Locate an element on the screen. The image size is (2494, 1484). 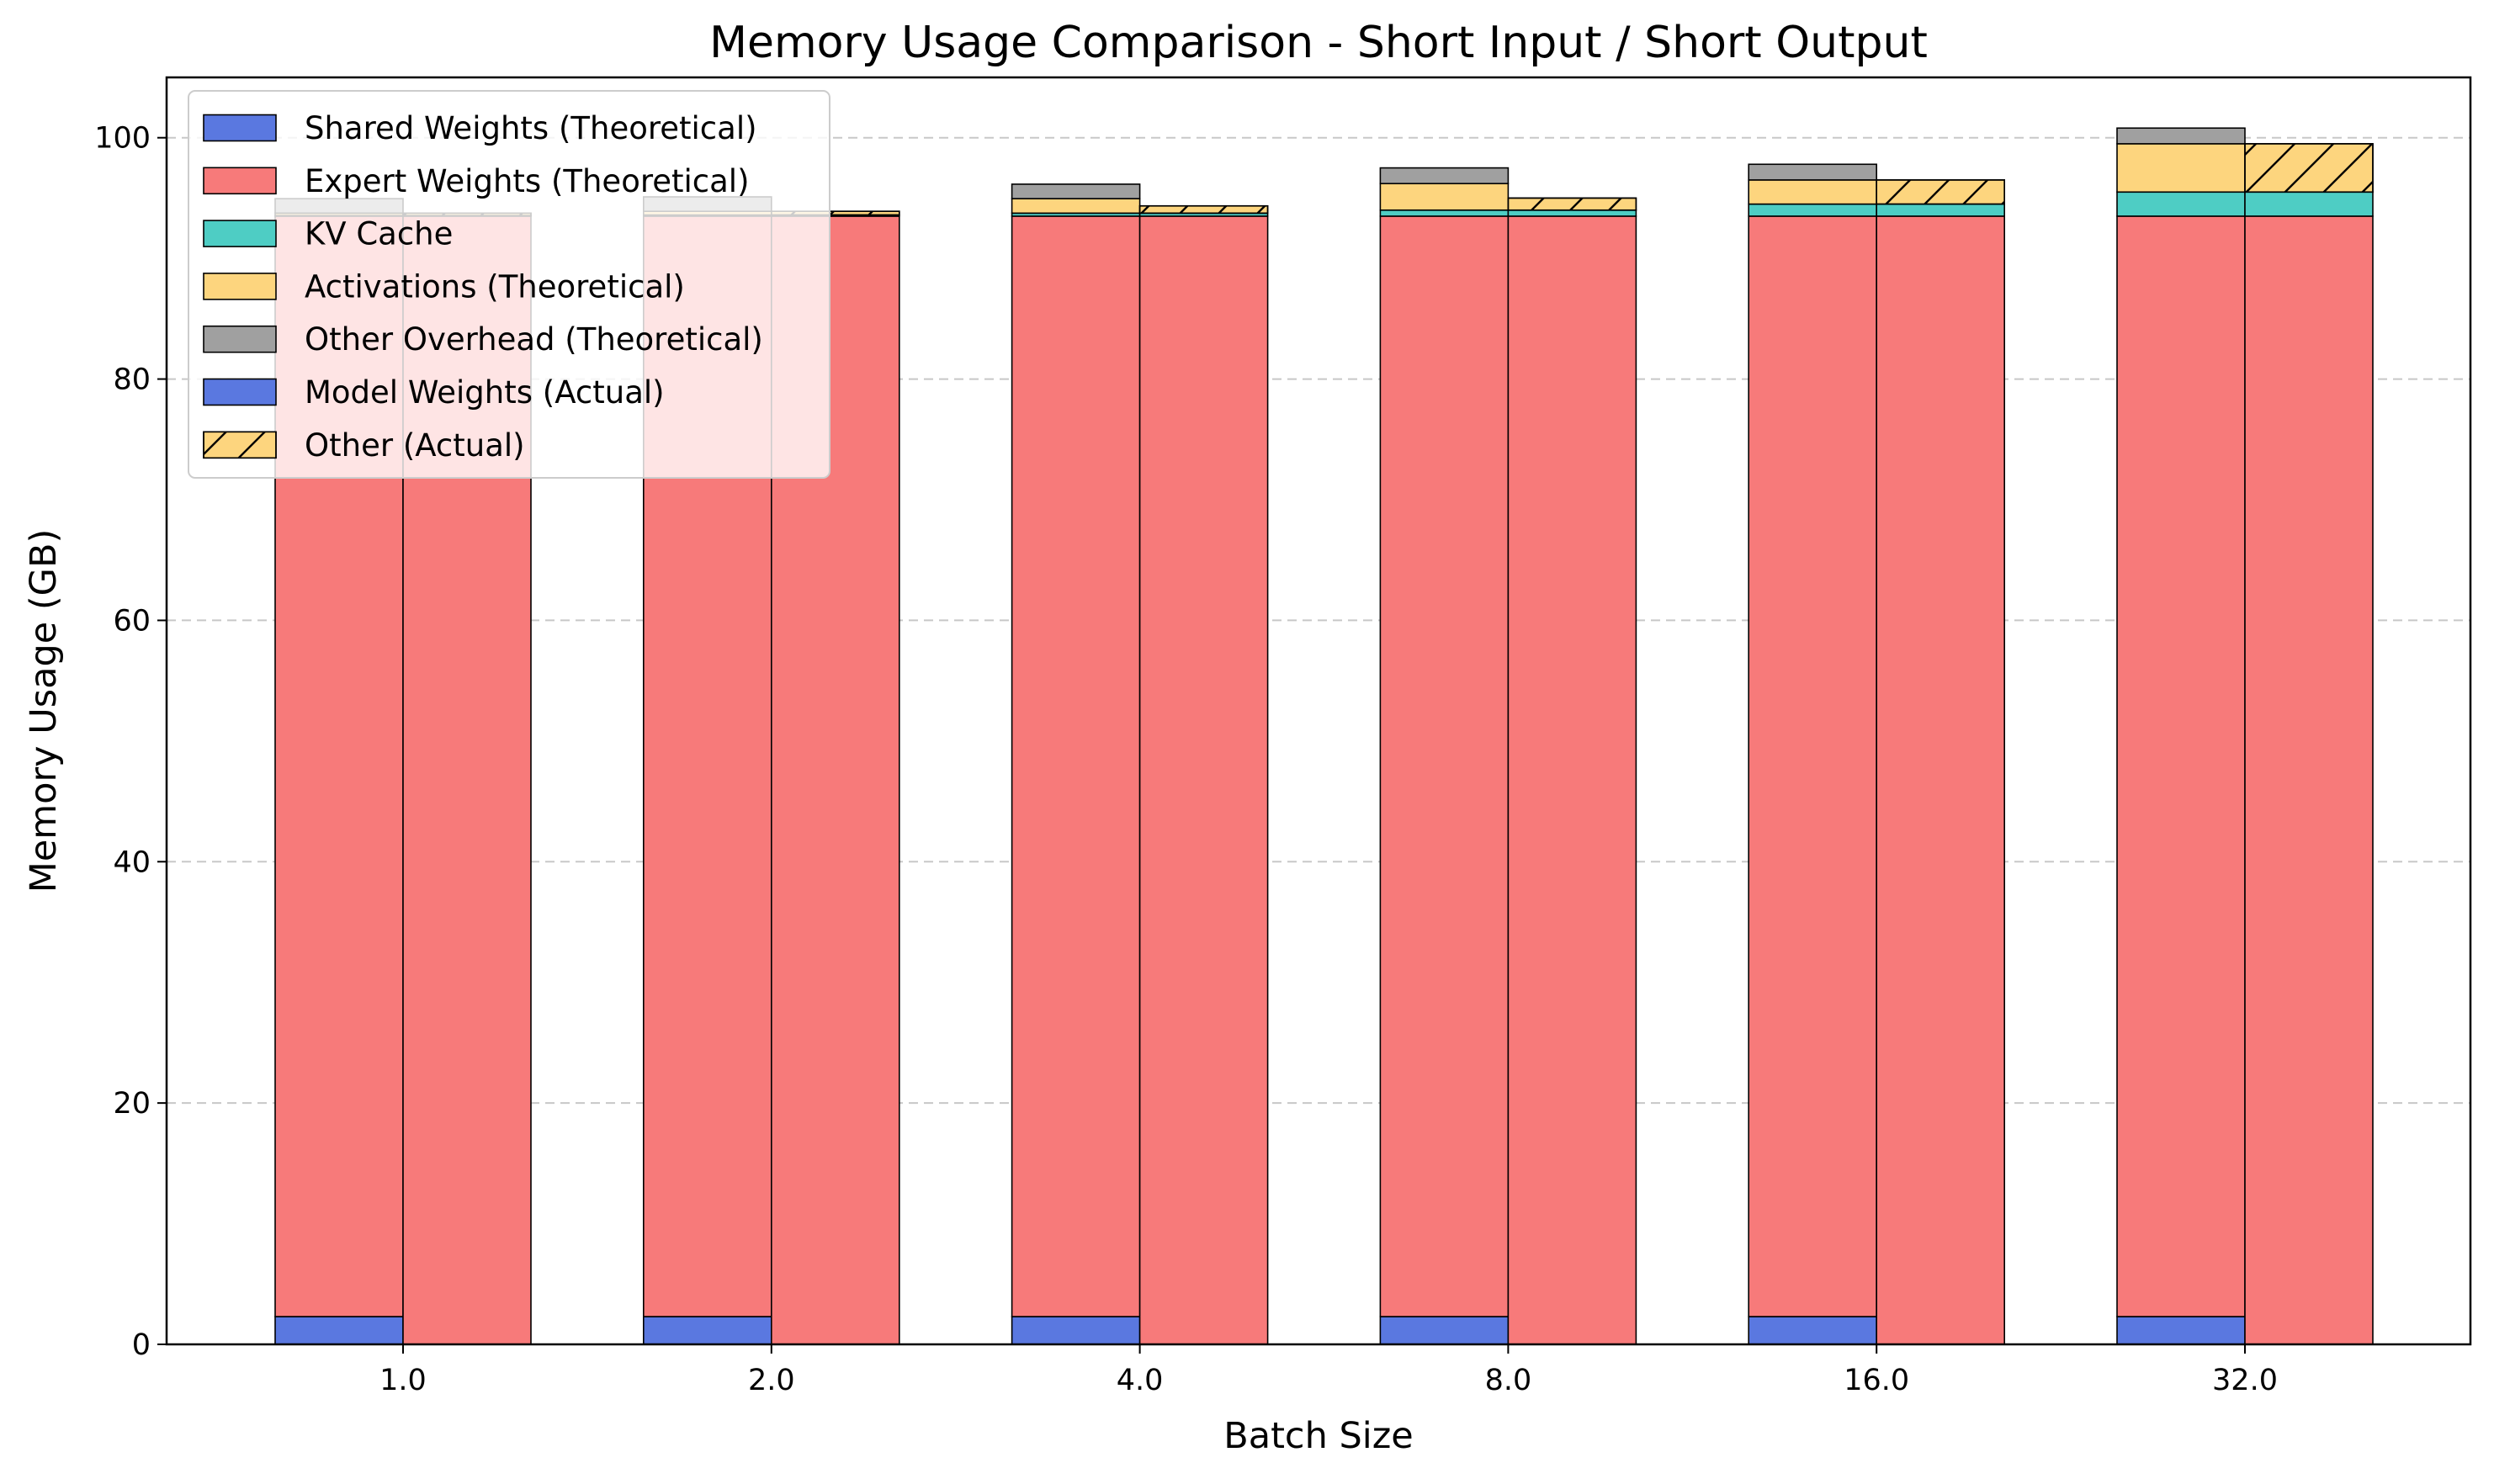
legend-swatch-hatch is located at coordinates (240, 445).